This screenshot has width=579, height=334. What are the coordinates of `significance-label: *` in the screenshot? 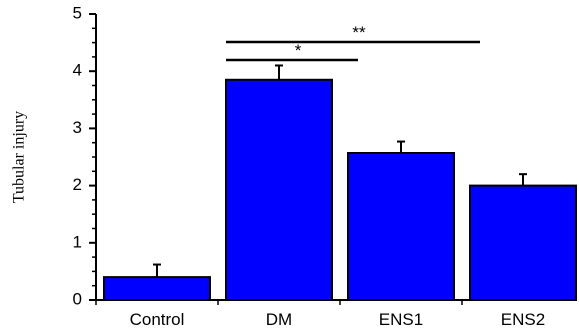 It's located at (298, 50).